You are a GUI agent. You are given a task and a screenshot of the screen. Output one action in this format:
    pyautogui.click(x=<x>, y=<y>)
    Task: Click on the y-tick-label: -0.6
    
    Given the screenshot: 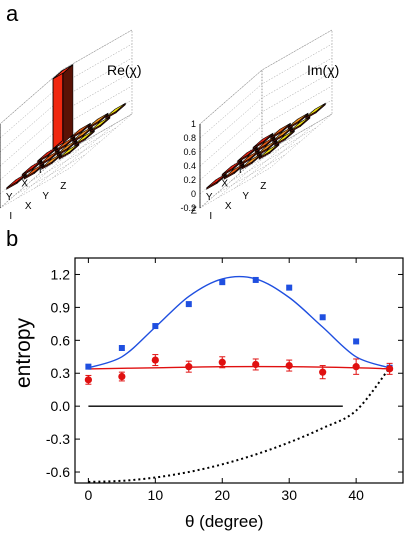 What is the action you would take?
    pyautogui.click(x=58, y=472)
    